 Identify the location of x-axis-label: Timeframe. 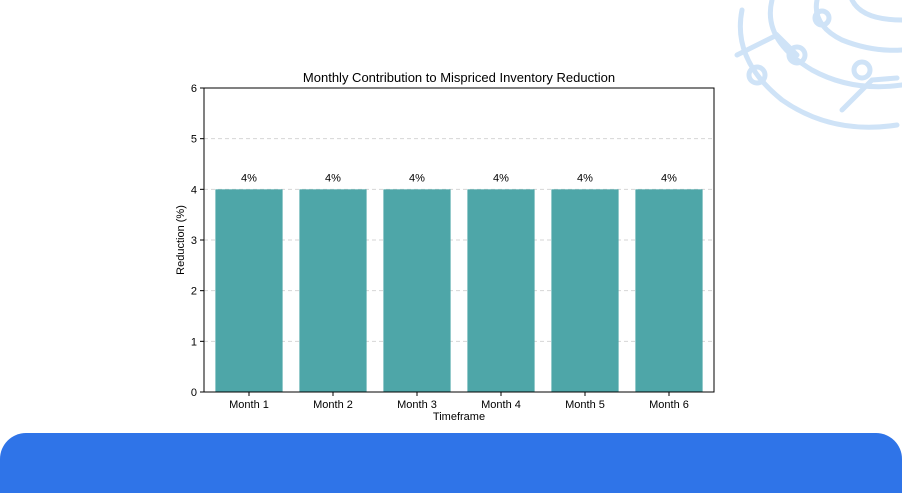
(459, 417).